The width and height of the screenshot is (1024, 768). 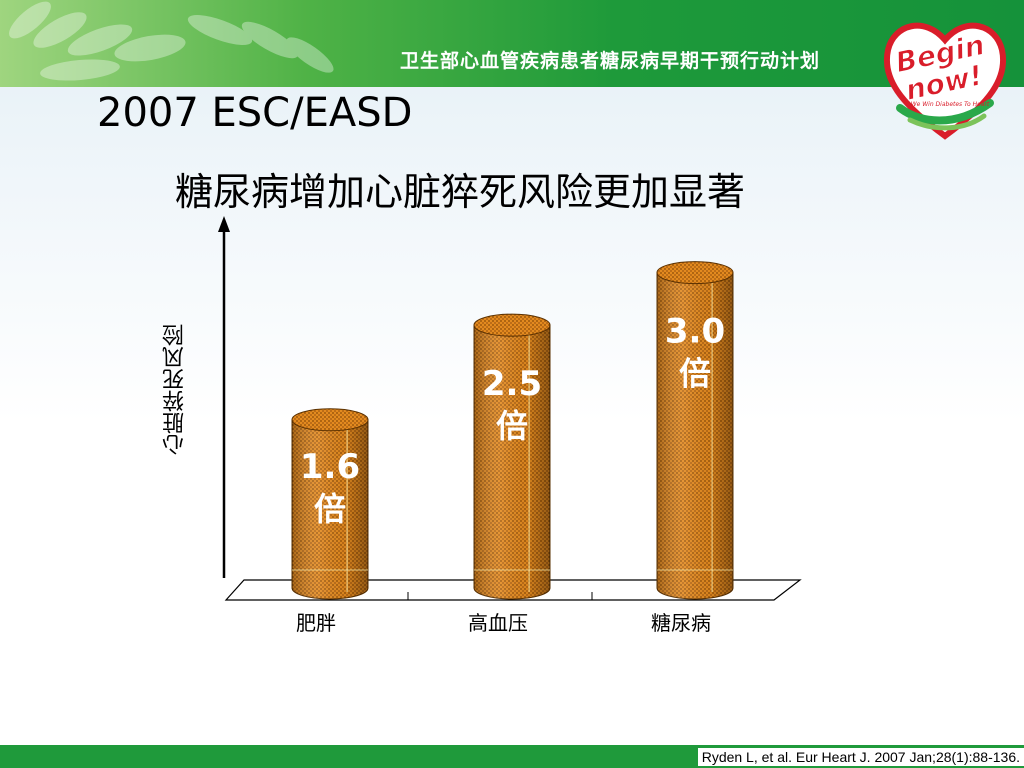 I want to click on header-banner: 卫生部心血管疾病患者糖尿病早期干预行动计划, so click(x=512, y=43).